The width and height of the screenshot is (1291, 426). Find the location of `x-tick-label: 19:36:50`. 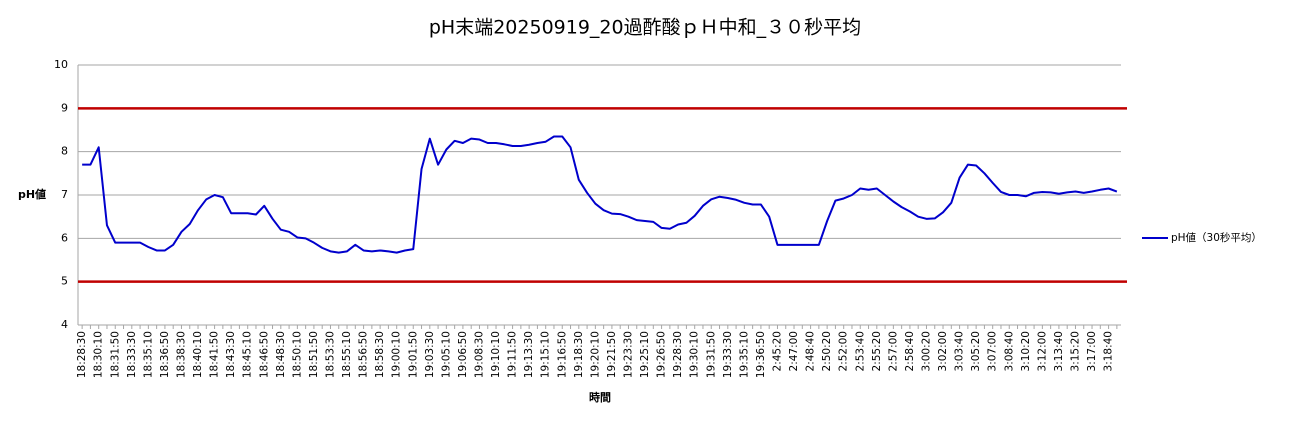

x-tick-label: 19:36:50 is located at coordinates (761, 354).